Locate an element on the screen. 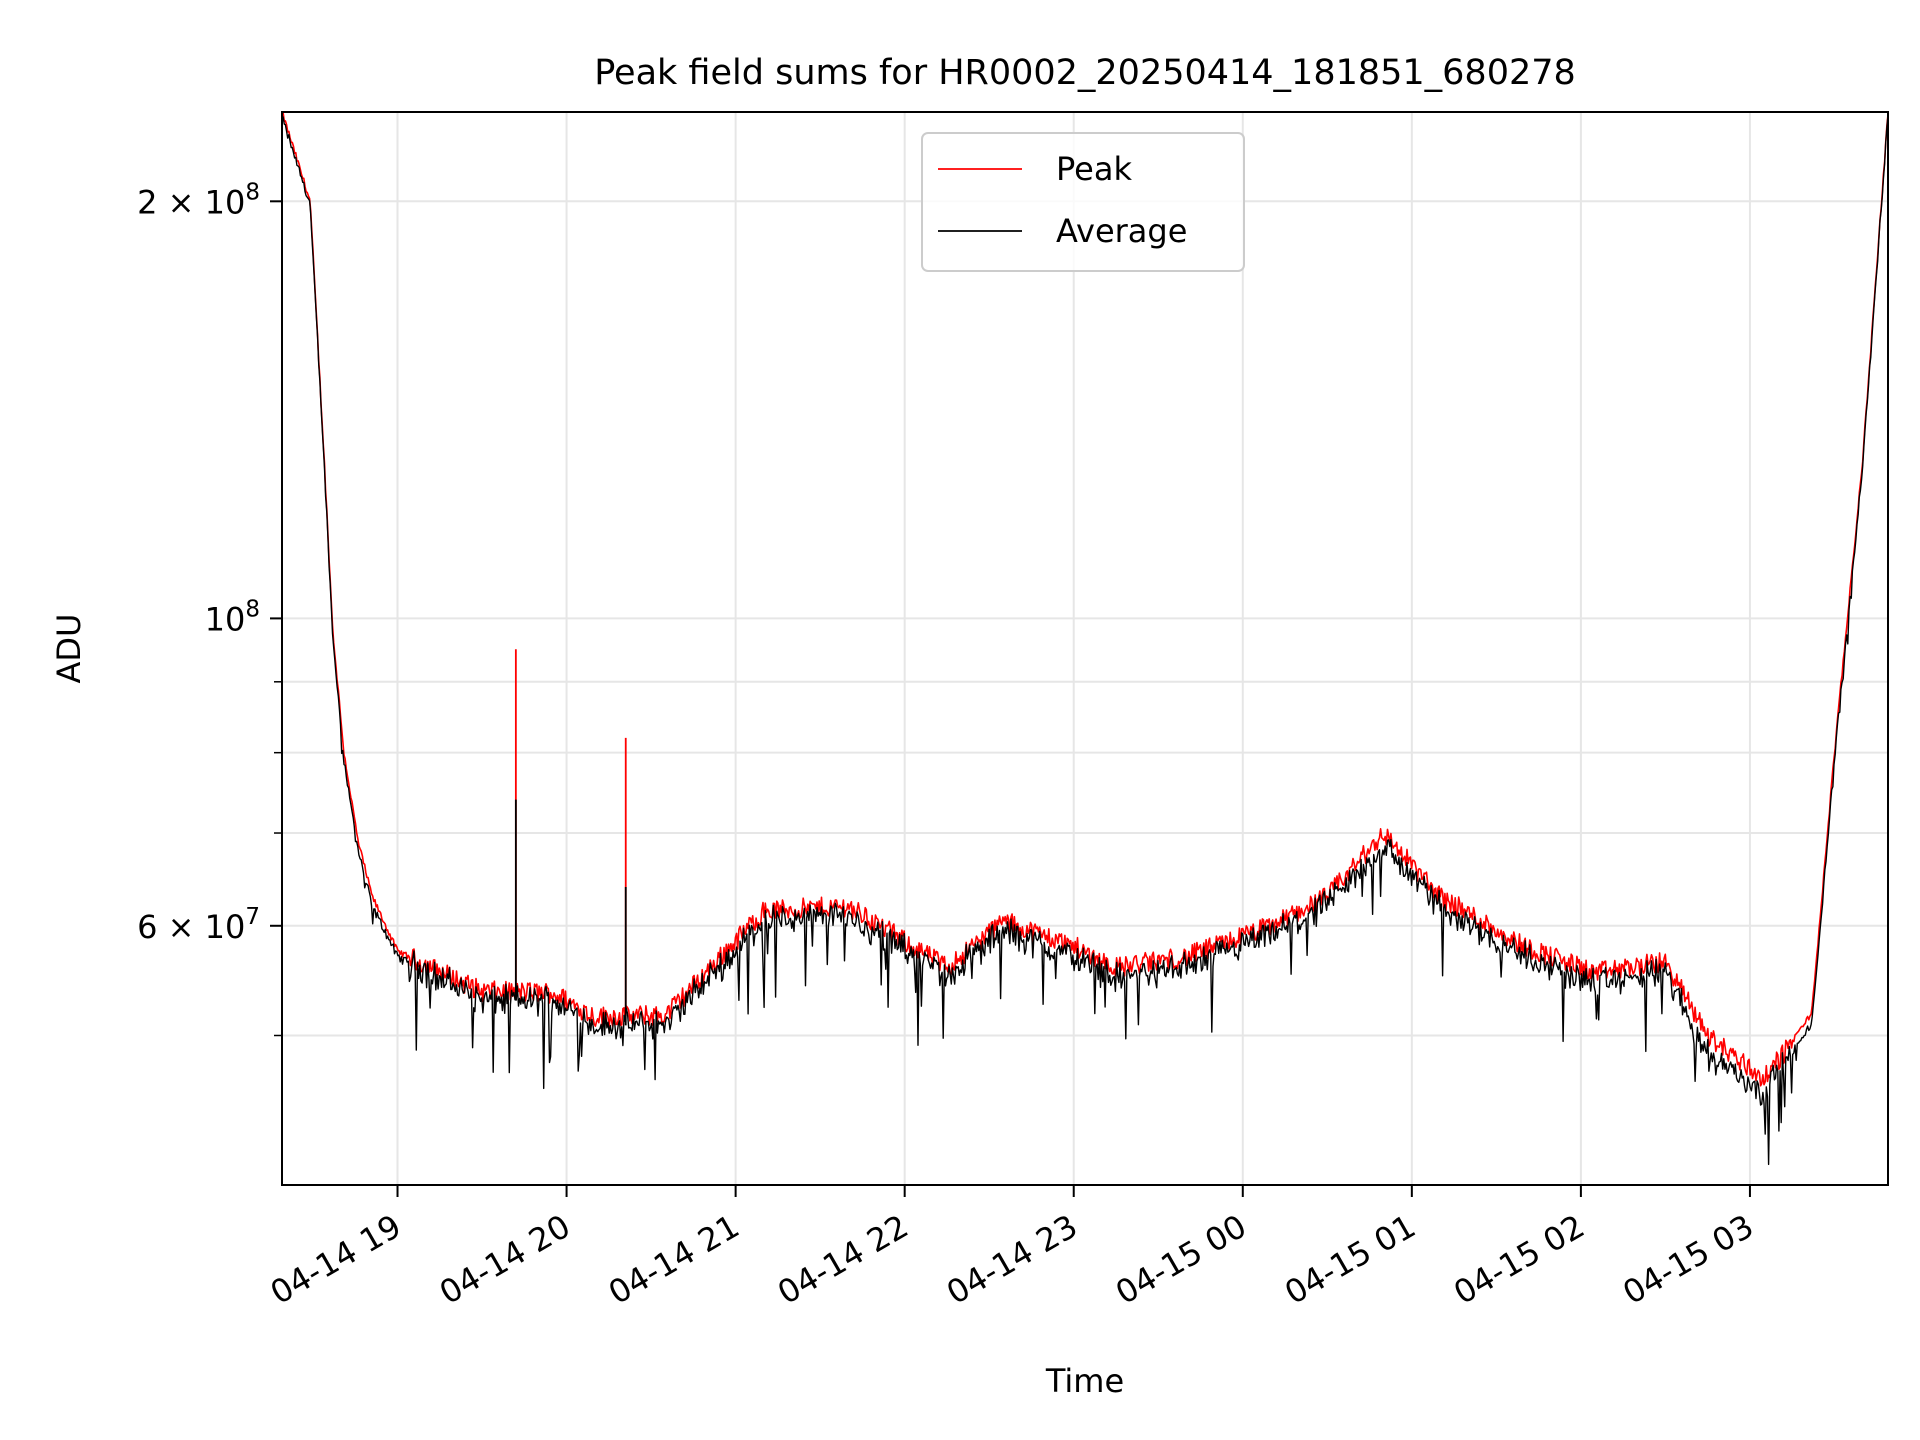 The width and height of the screenshot is (1920, 1440). legend: Peak Average is located at coordinates (1083, 202).